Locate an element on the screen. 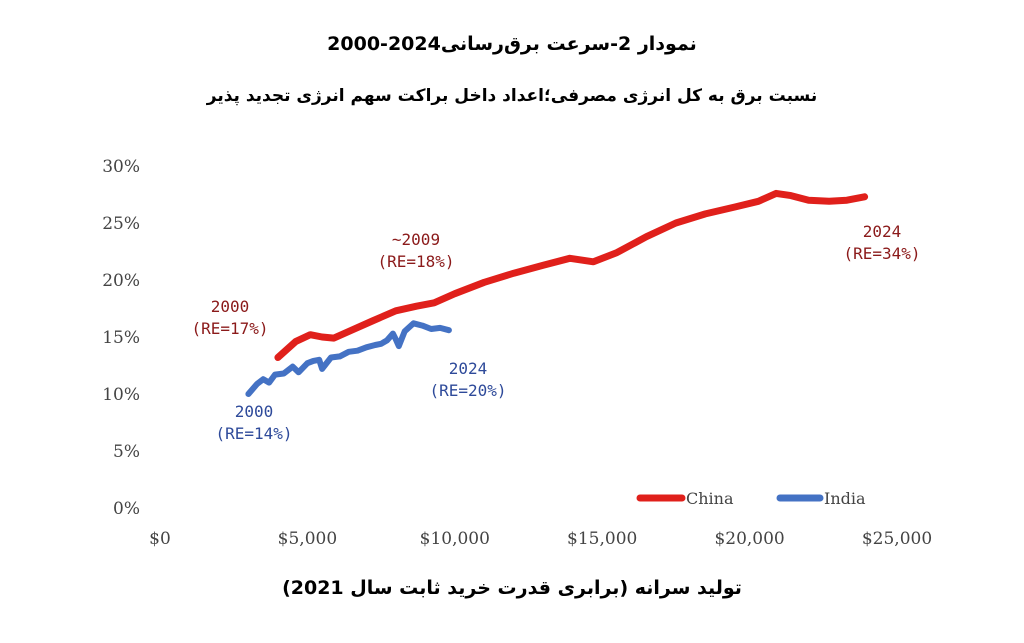 The image size is (1024, 643). chart-title: نمودار 2-سرعت برق‌رسانی2024-2000 is located at coordinates (512, 44).